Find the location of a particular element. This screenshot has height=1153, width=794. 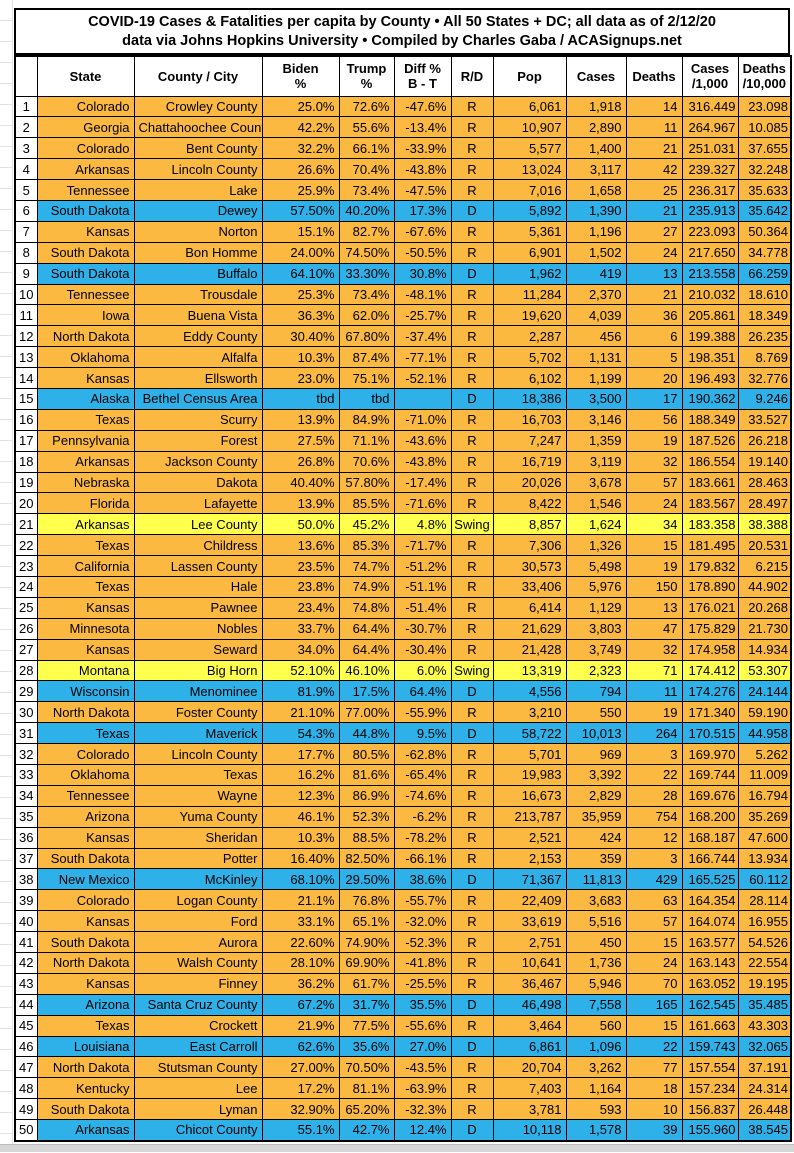

diff-cell: -47.6% is located at coordinates (422, 106).